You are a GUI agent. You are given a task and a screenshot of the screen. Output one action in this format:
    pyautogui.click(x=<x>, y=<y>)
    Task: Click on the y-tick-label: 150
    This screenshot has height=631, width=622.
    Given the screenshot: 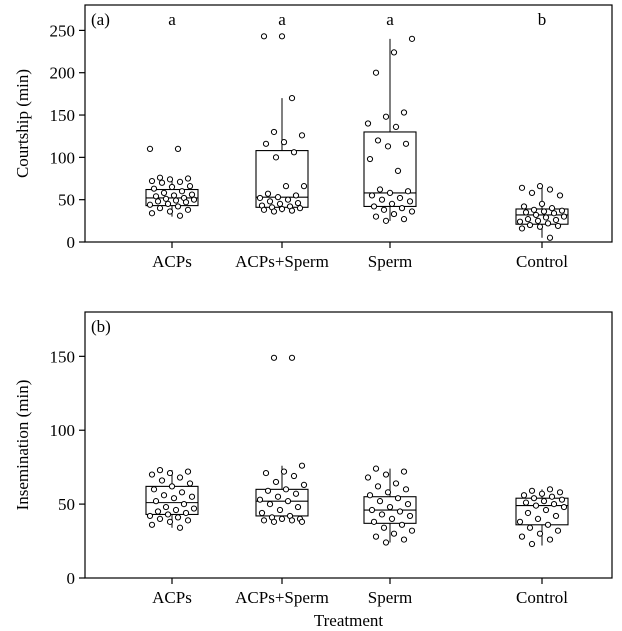 What is the action you would take?
    pyautogui.click(x=63, y=356)
    